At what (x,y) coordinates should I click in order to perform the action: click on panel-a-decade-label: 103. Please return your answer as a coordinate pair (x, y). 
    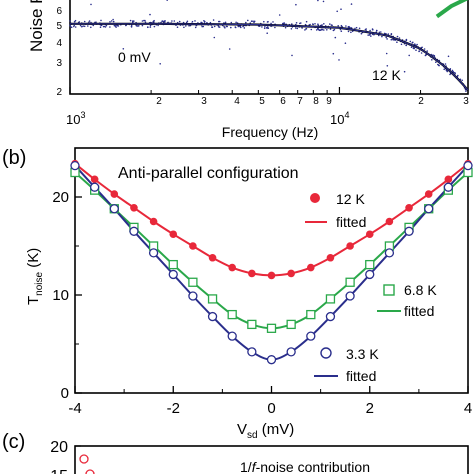
    Looking at the image, I should click on (75, 118).